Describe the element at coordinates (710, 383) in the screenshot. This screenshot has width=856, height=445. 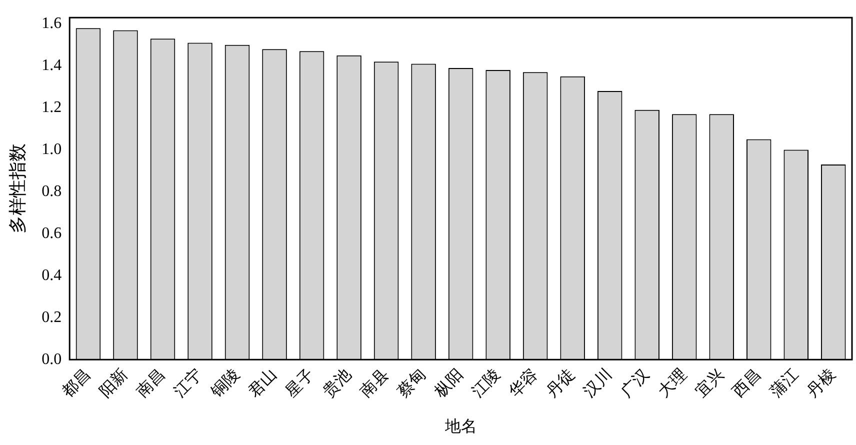
I see `x-tick-label: 宜兴` at that location.